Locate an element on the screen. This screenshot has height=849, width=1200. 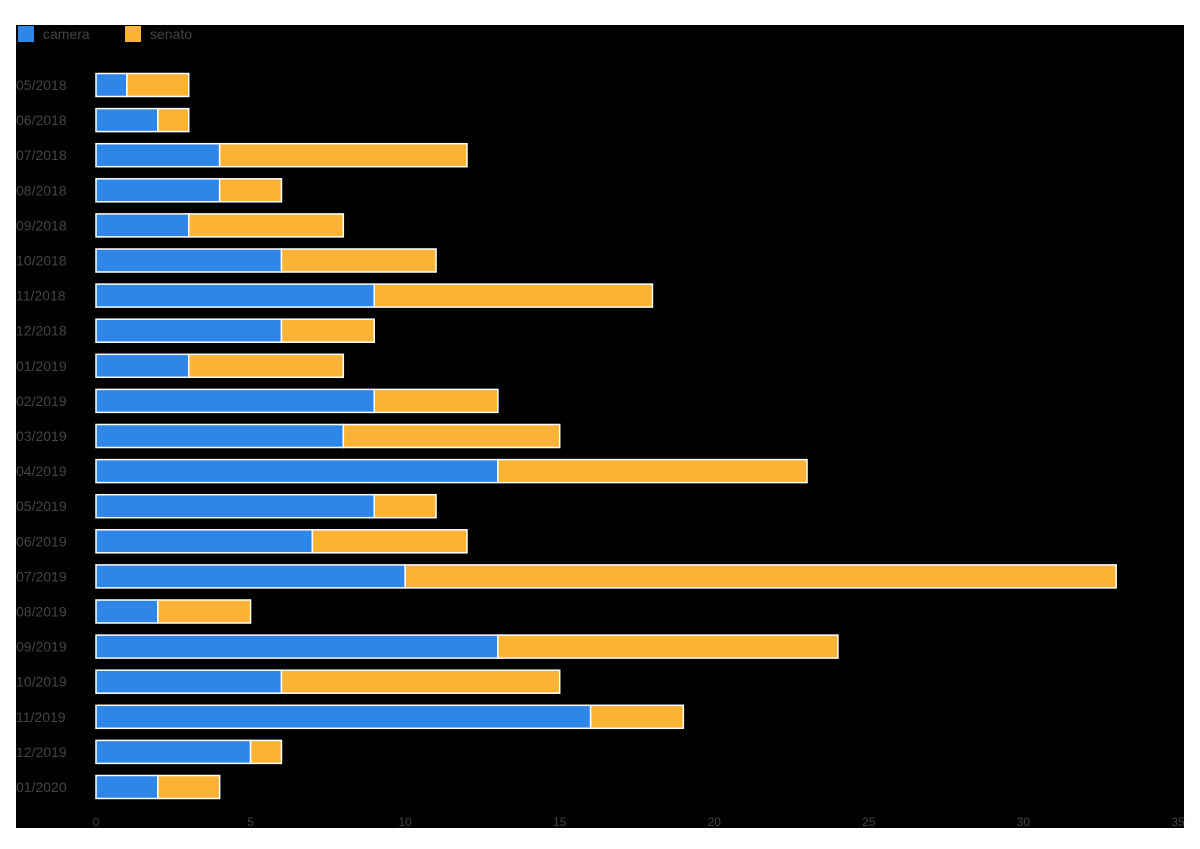
bar-senato-03/2019 is located at coordinates (451, 436).